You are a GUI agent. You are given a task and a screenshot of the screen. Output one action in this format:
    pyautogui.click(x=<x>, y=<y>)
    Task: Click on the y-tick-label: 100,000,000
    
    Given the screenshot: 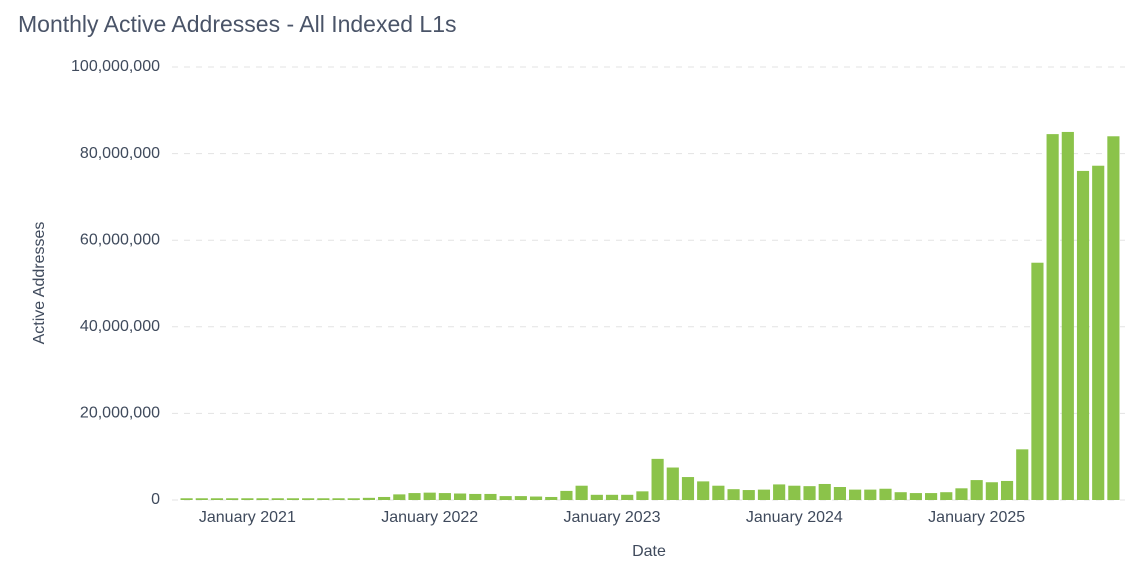 What is the action you would take?
    pyautogui.click(x=115, y=66)
    